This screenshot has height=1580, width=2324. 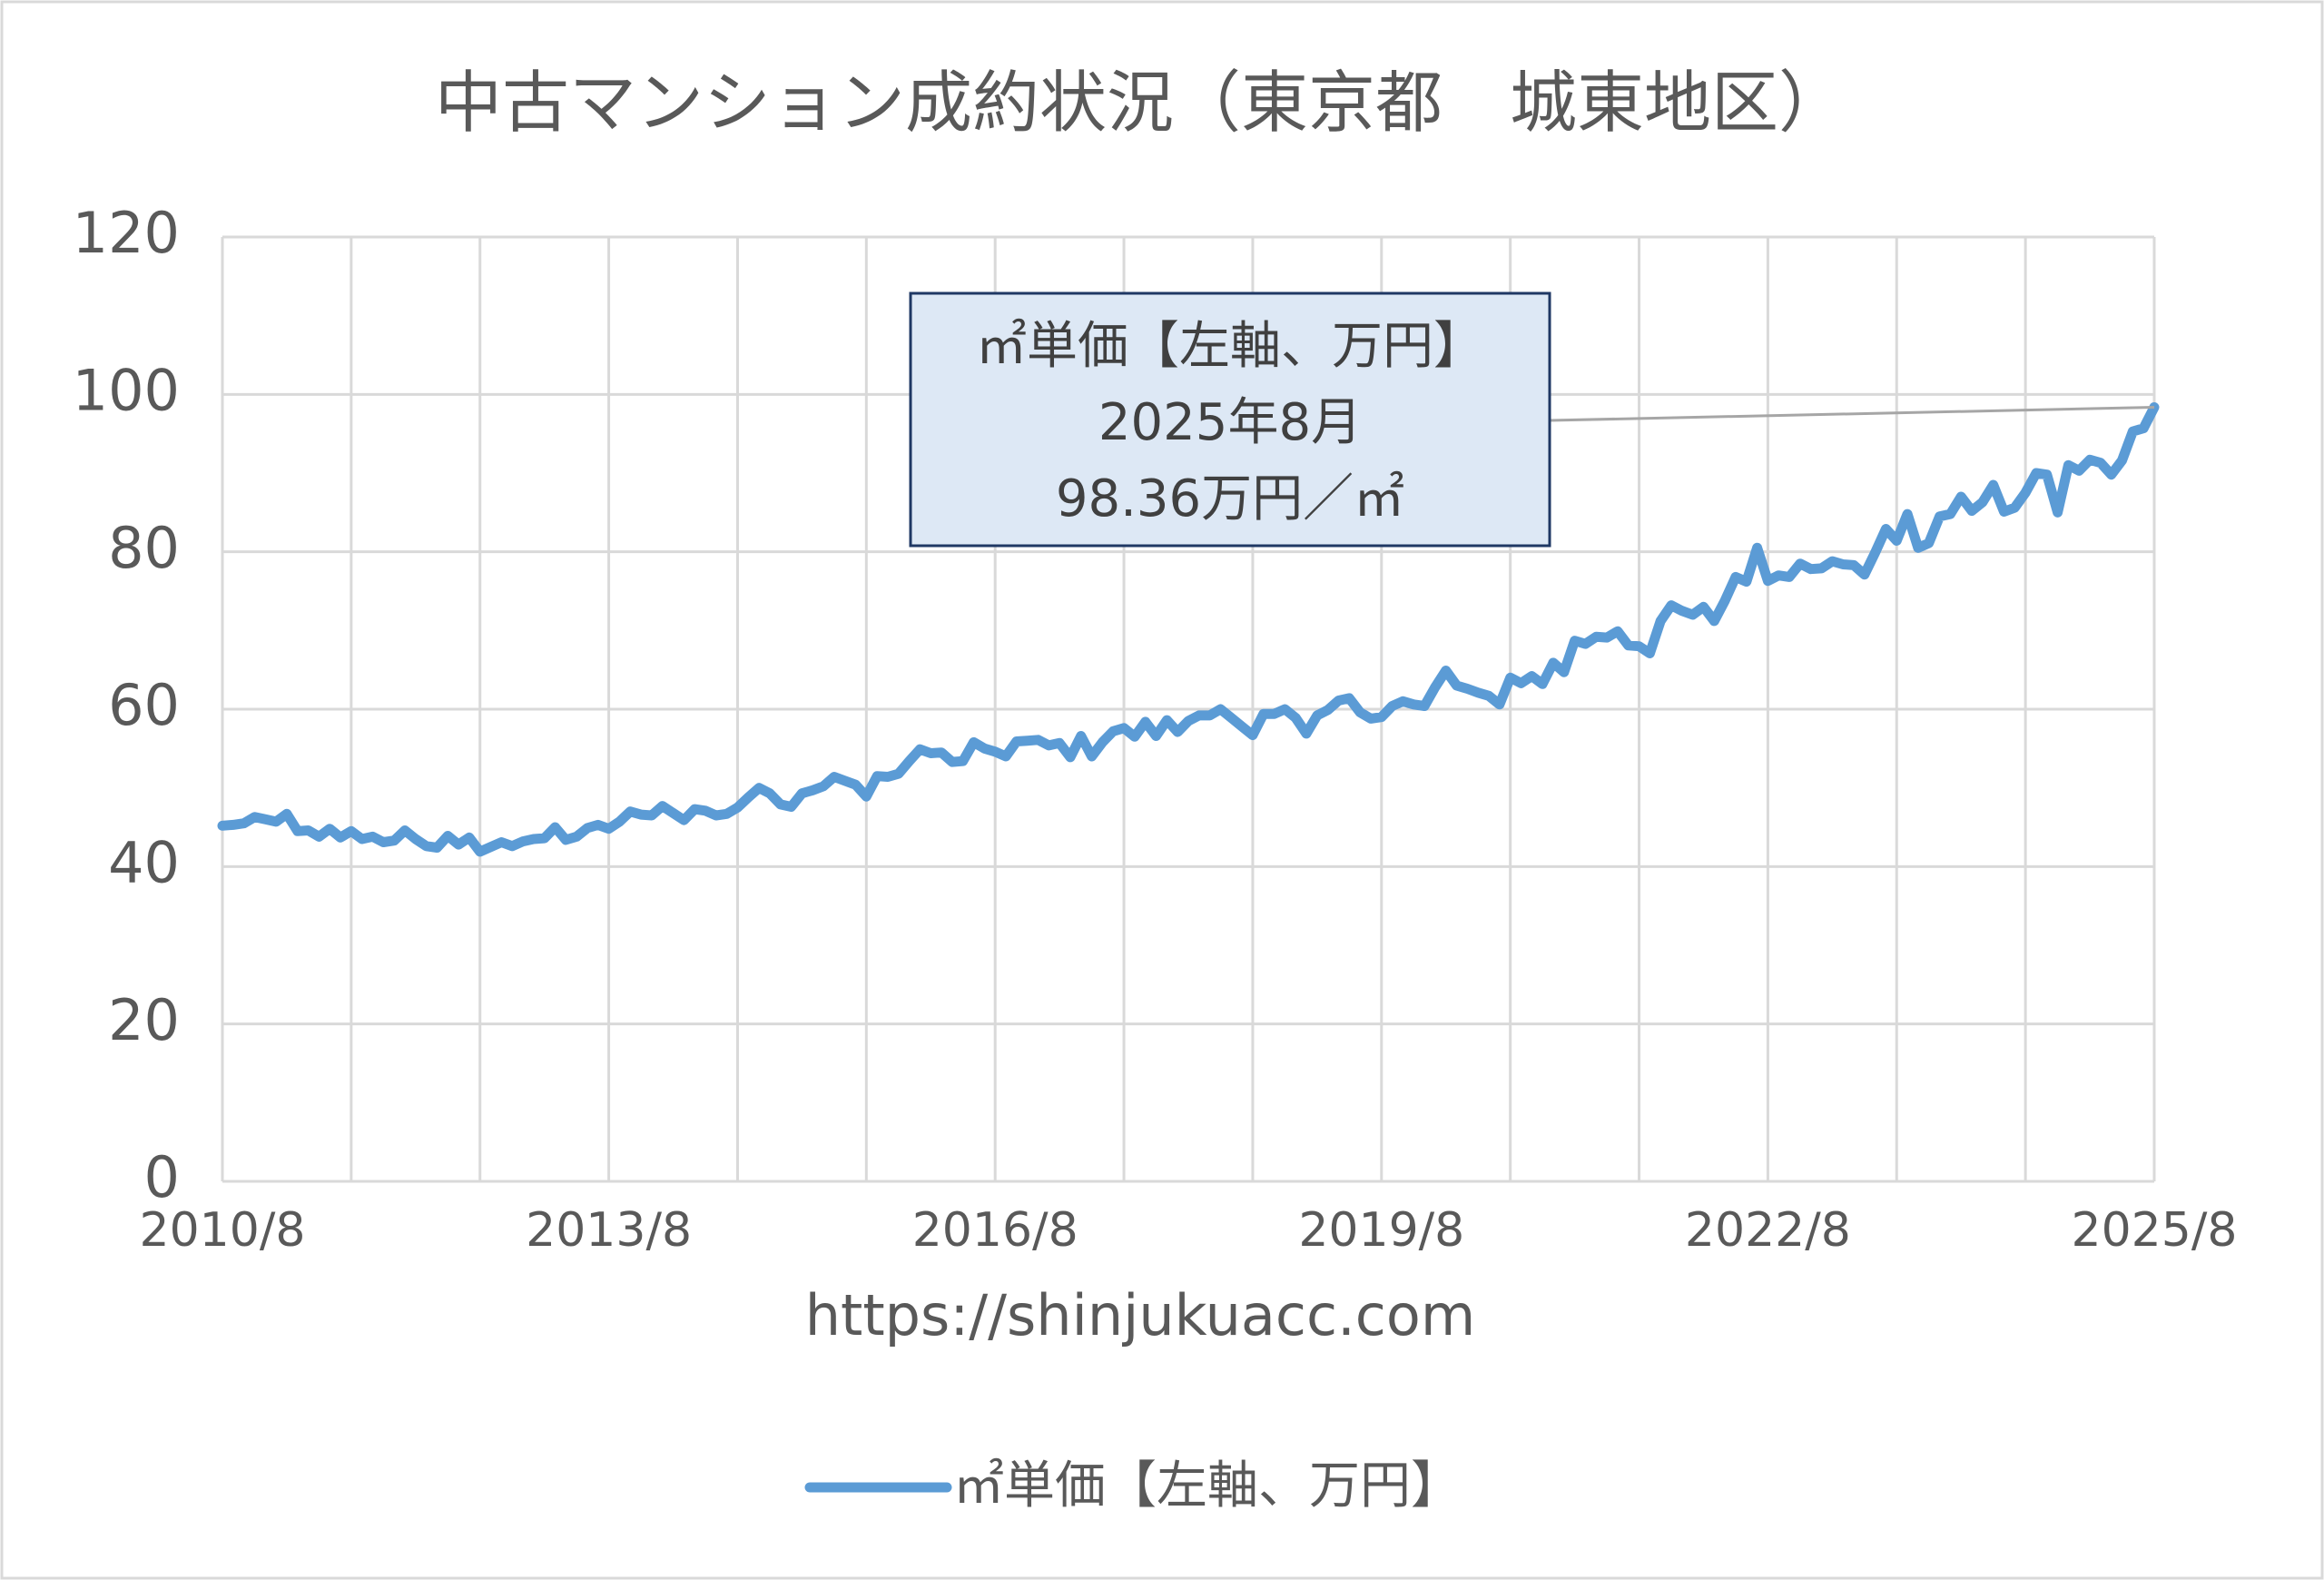 What do you see at coordinates (1768, 1230) in the screenshot?
I see `x-tick-label: 2022/8` at bounding box center [1768, 1230].